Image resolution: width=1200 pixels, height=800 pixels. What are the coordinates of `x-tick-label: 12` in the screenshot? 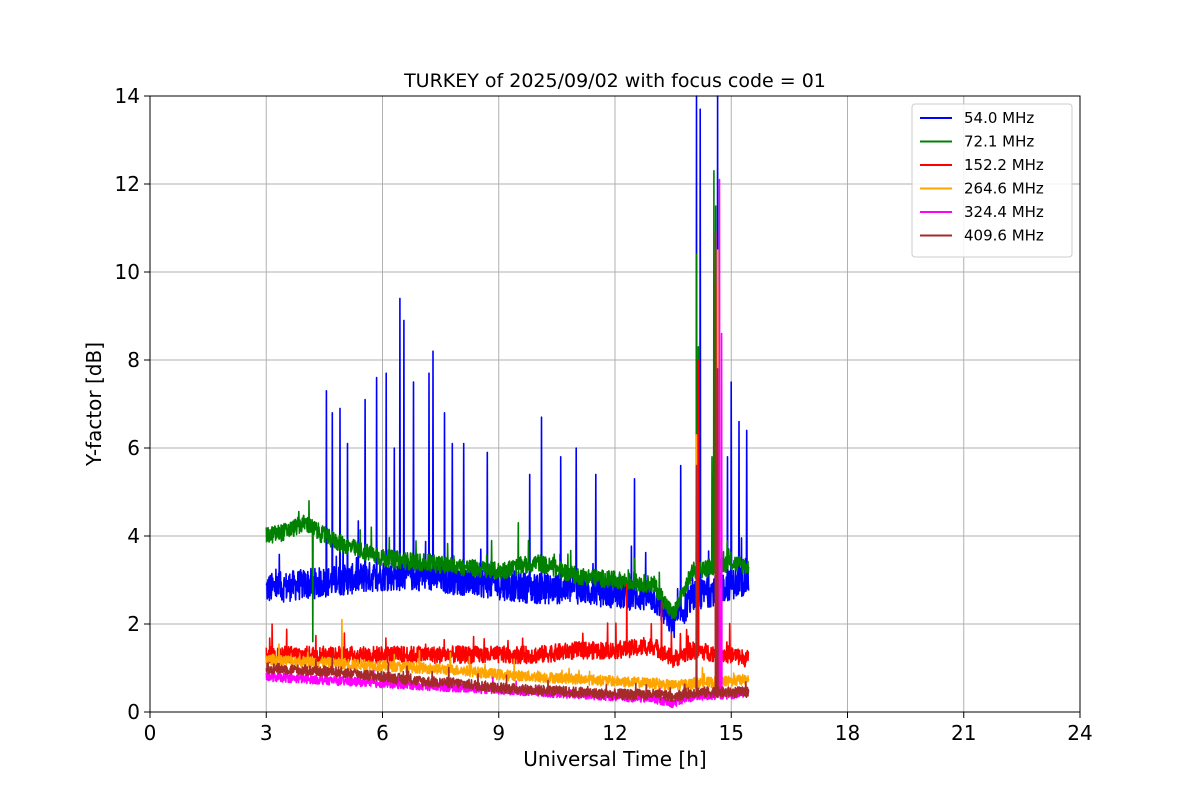 It's located at (614, 733).